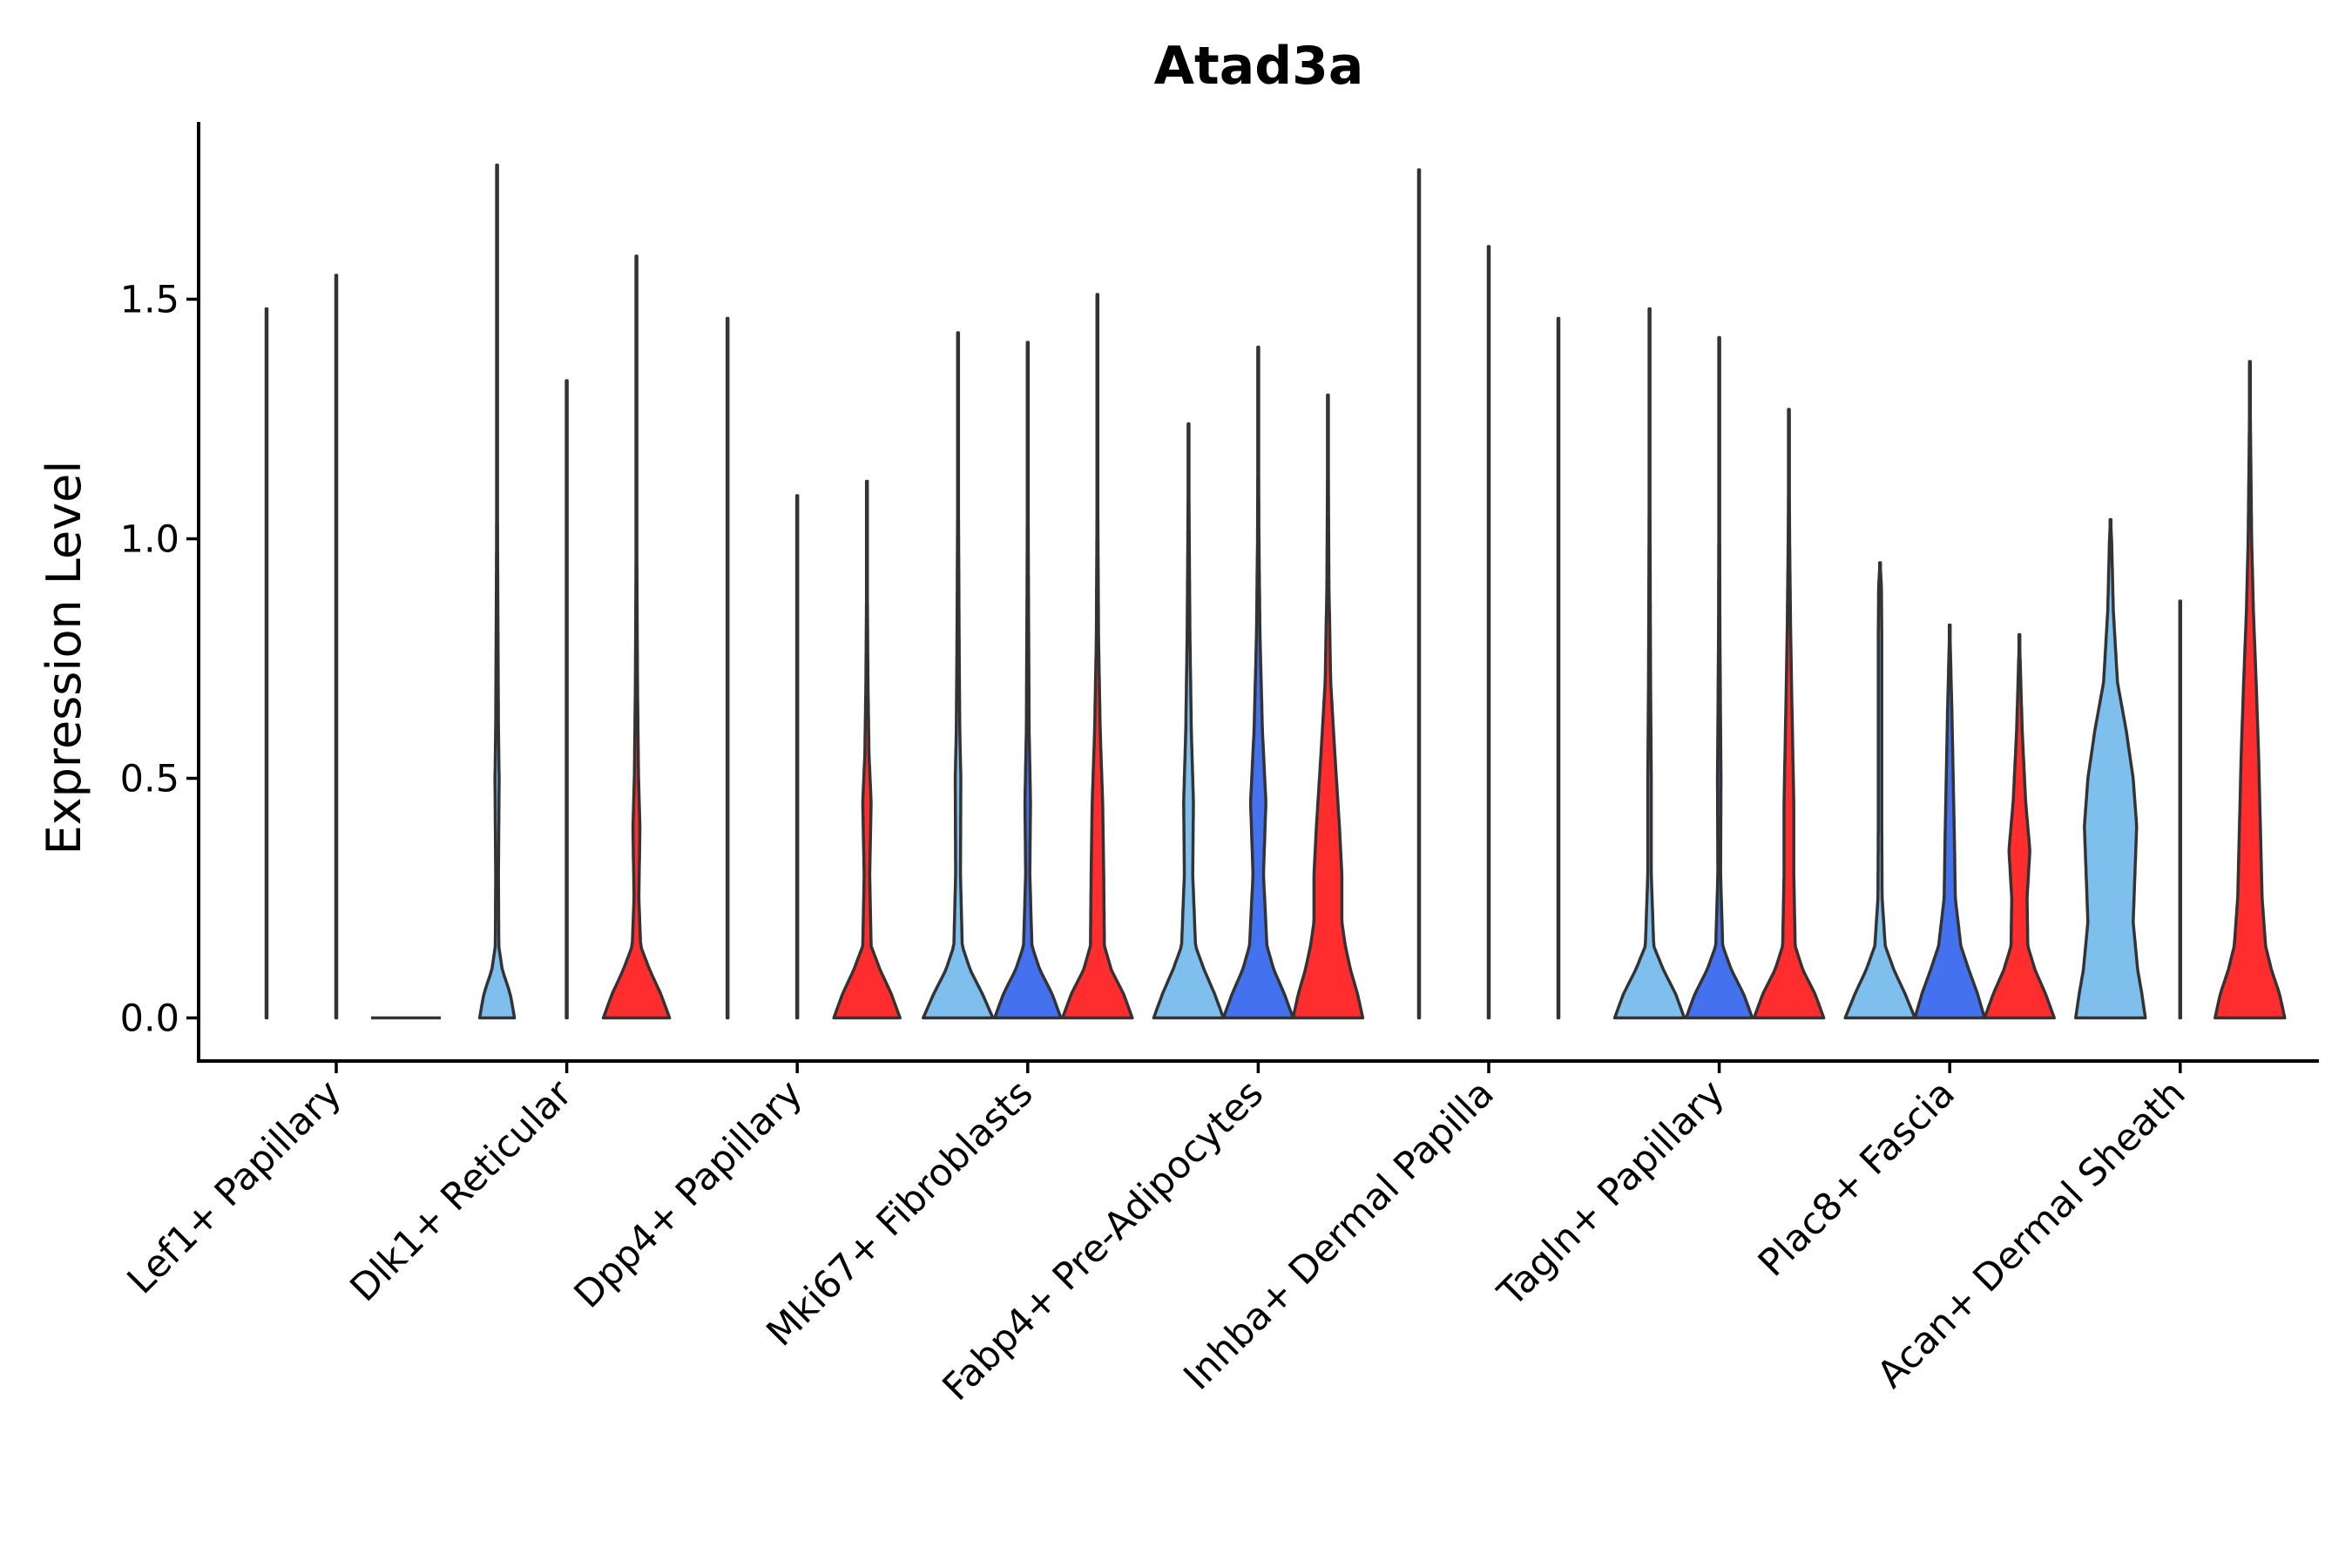 Image resolution: width=2352 pixels, height=1568 pixels. Describe the element at coordinates (150, 1019) in the screenshot. I see `y-tick-label: 0.0` at that location.